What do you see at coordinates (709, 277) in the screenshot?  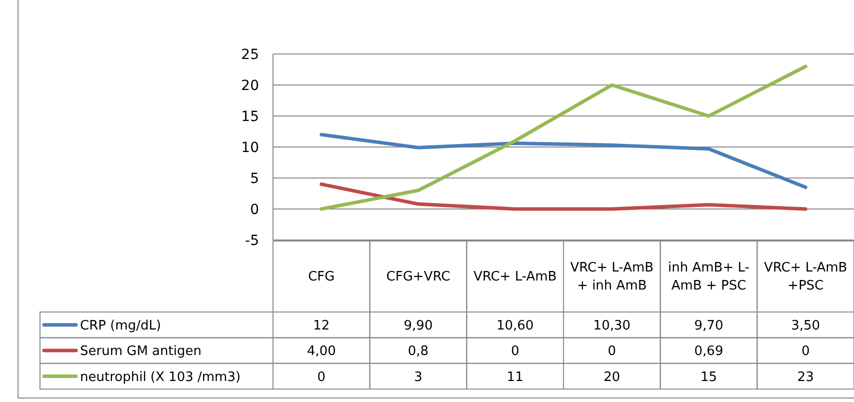 I see `x-tick-label: inh AmB+ L-AmB + PSC` at bounding box center [709, 277].